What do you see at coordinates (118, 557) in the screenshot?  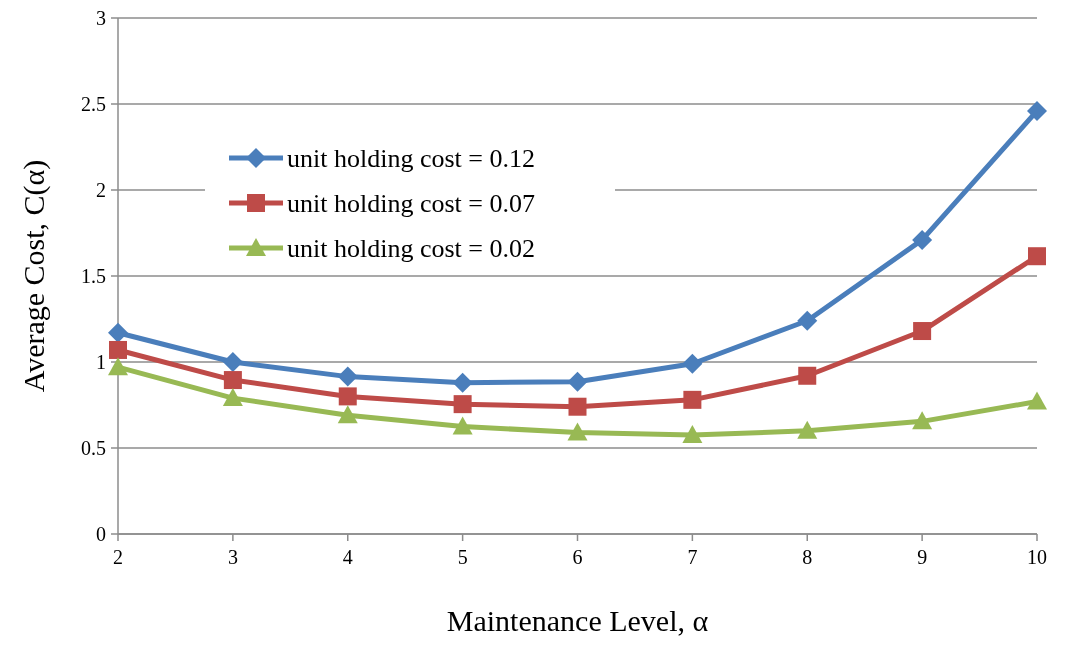 I see `x-tick-label: 2` at bounding box center [118, 557].